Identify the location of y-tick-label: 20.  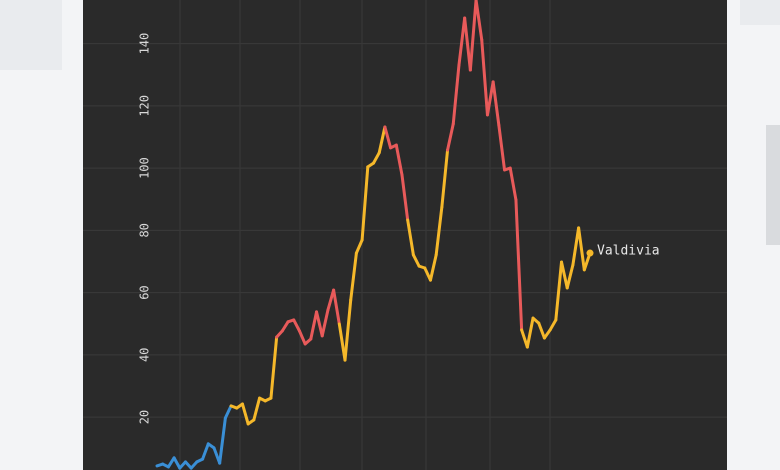
(145, 417).